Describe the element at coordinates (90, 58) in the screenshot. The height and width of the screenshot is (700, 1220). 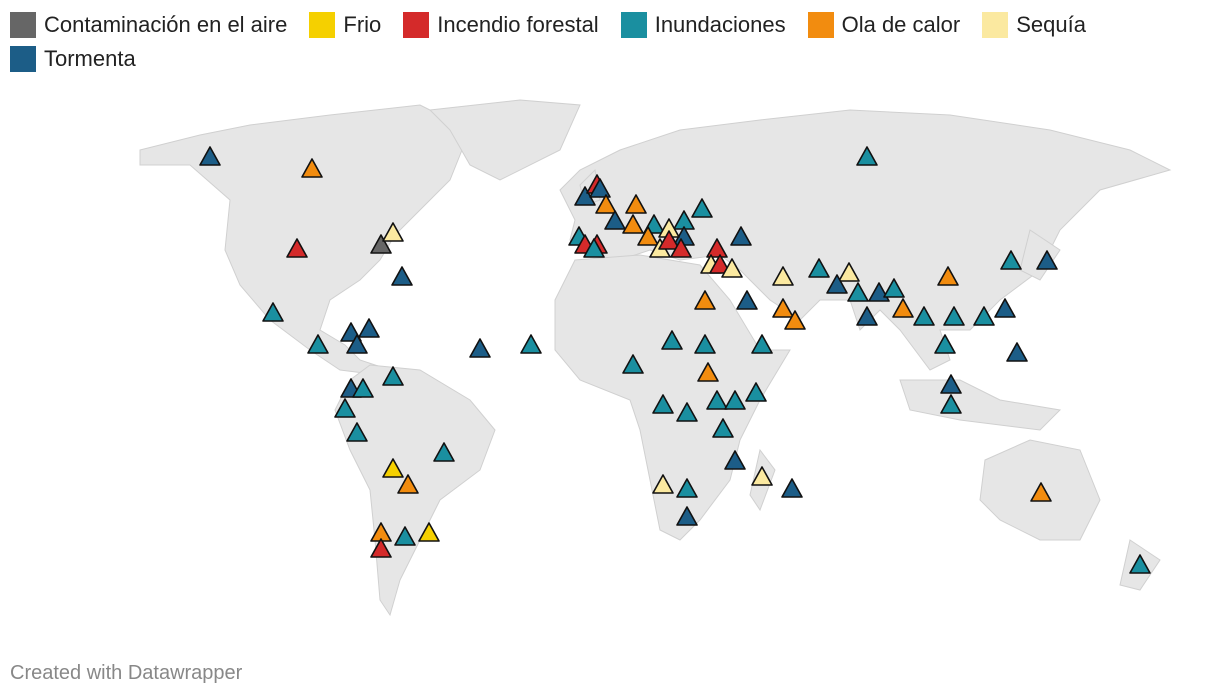
I see `legend-label: Tormenta` at that location.